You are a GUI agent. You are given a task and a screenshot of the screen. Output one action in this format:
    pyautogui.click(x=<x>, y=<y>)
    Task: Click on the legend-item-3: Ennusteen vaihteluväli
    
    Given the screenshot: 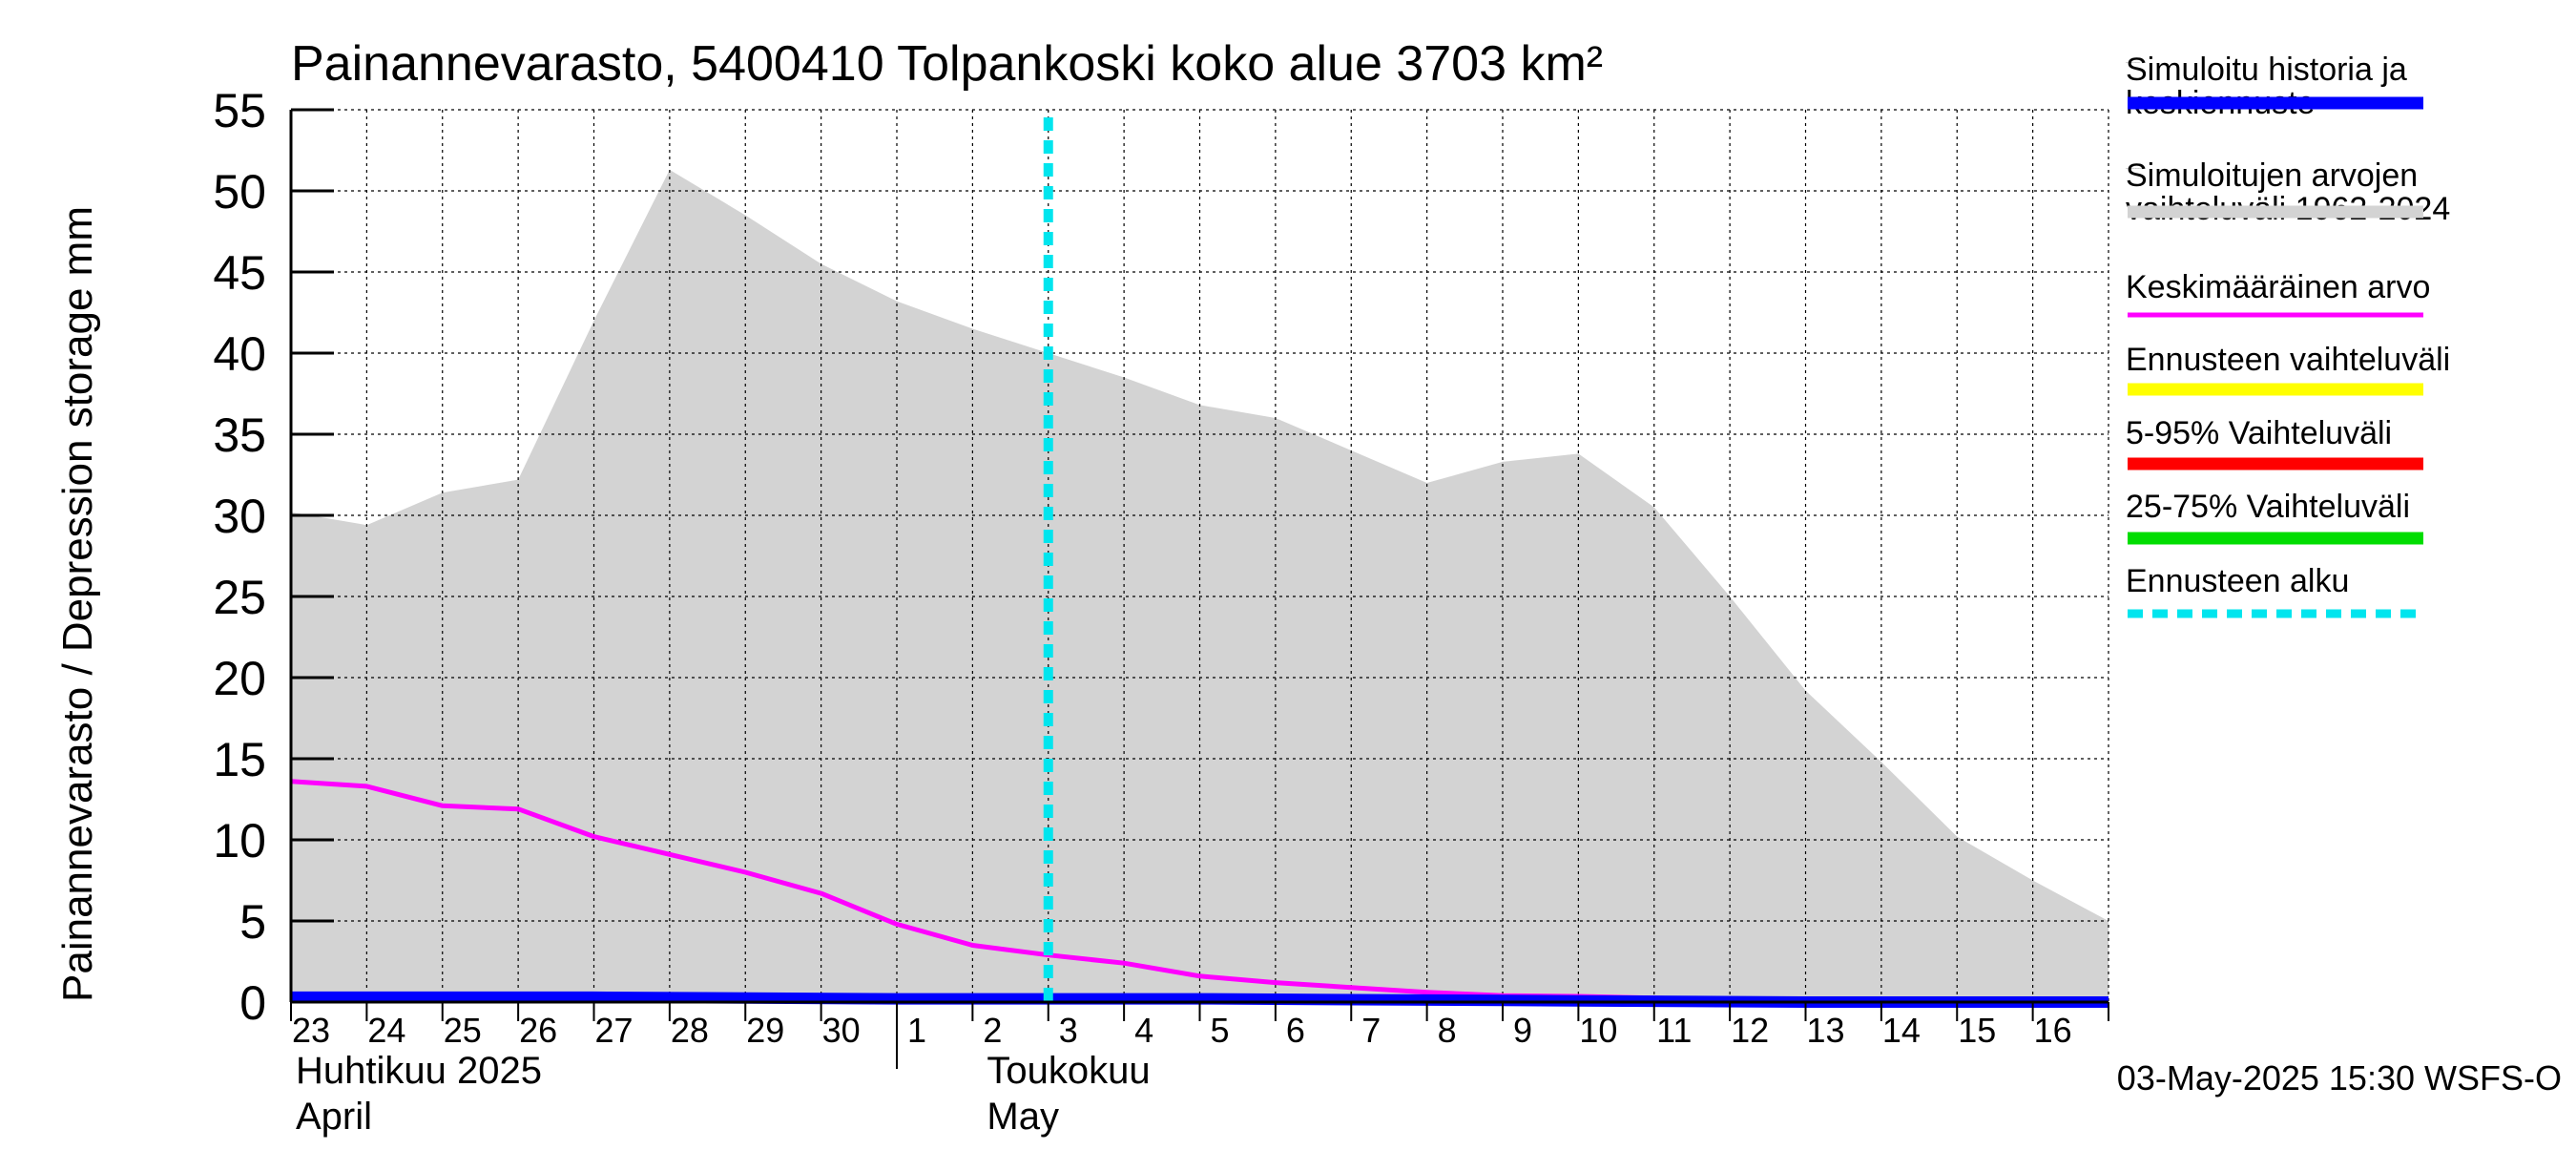 What is the action you would take?
    pyautogui.click(x=2288, y=369)
    